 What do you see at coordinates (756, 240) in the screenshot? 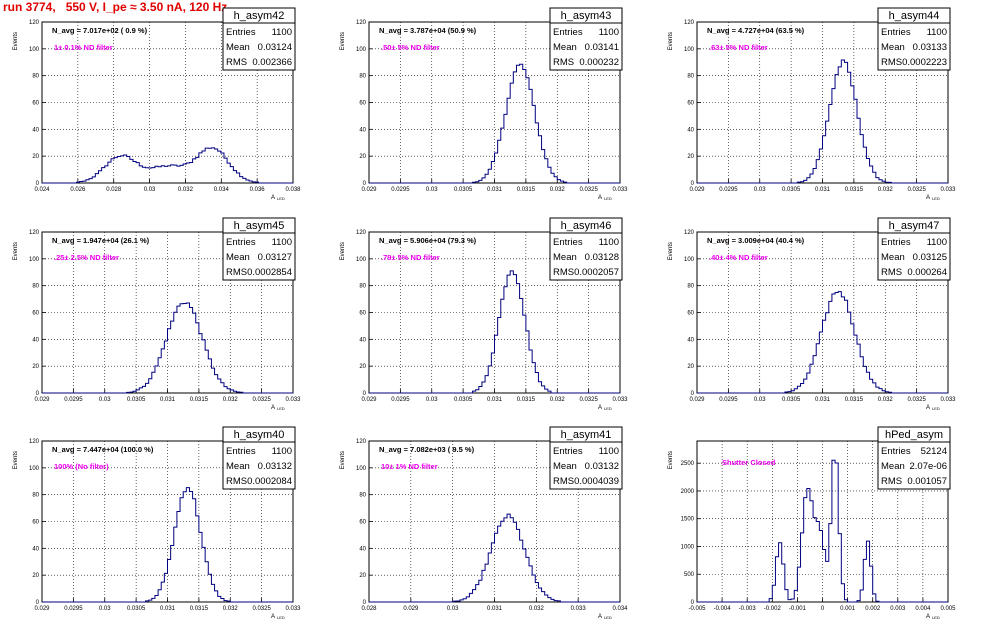
I see `navg-label: N_avg = 3.009e+04 (40.4 %)` at bounding box center [756, 240].